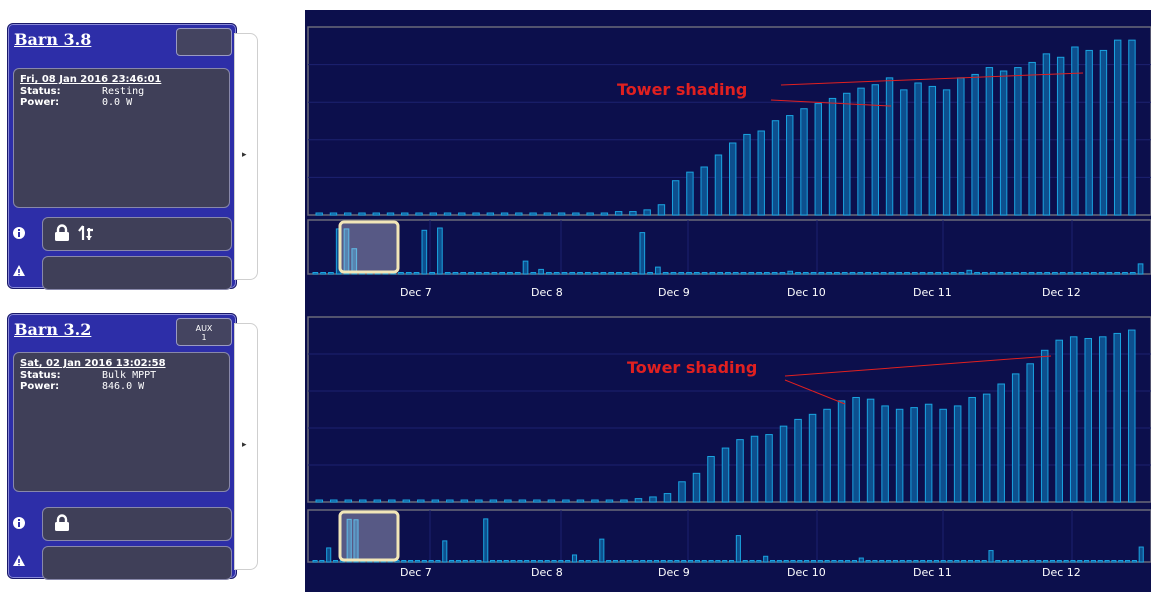  Describe the element at coordinates (117, 102) in the screenshot. I see `power-value: 0.0 W` at that location.